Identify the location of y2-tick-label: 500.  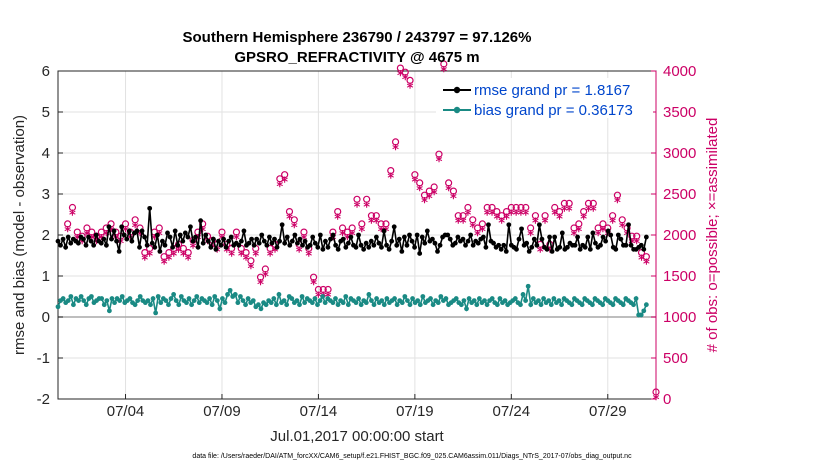
(675, 358).